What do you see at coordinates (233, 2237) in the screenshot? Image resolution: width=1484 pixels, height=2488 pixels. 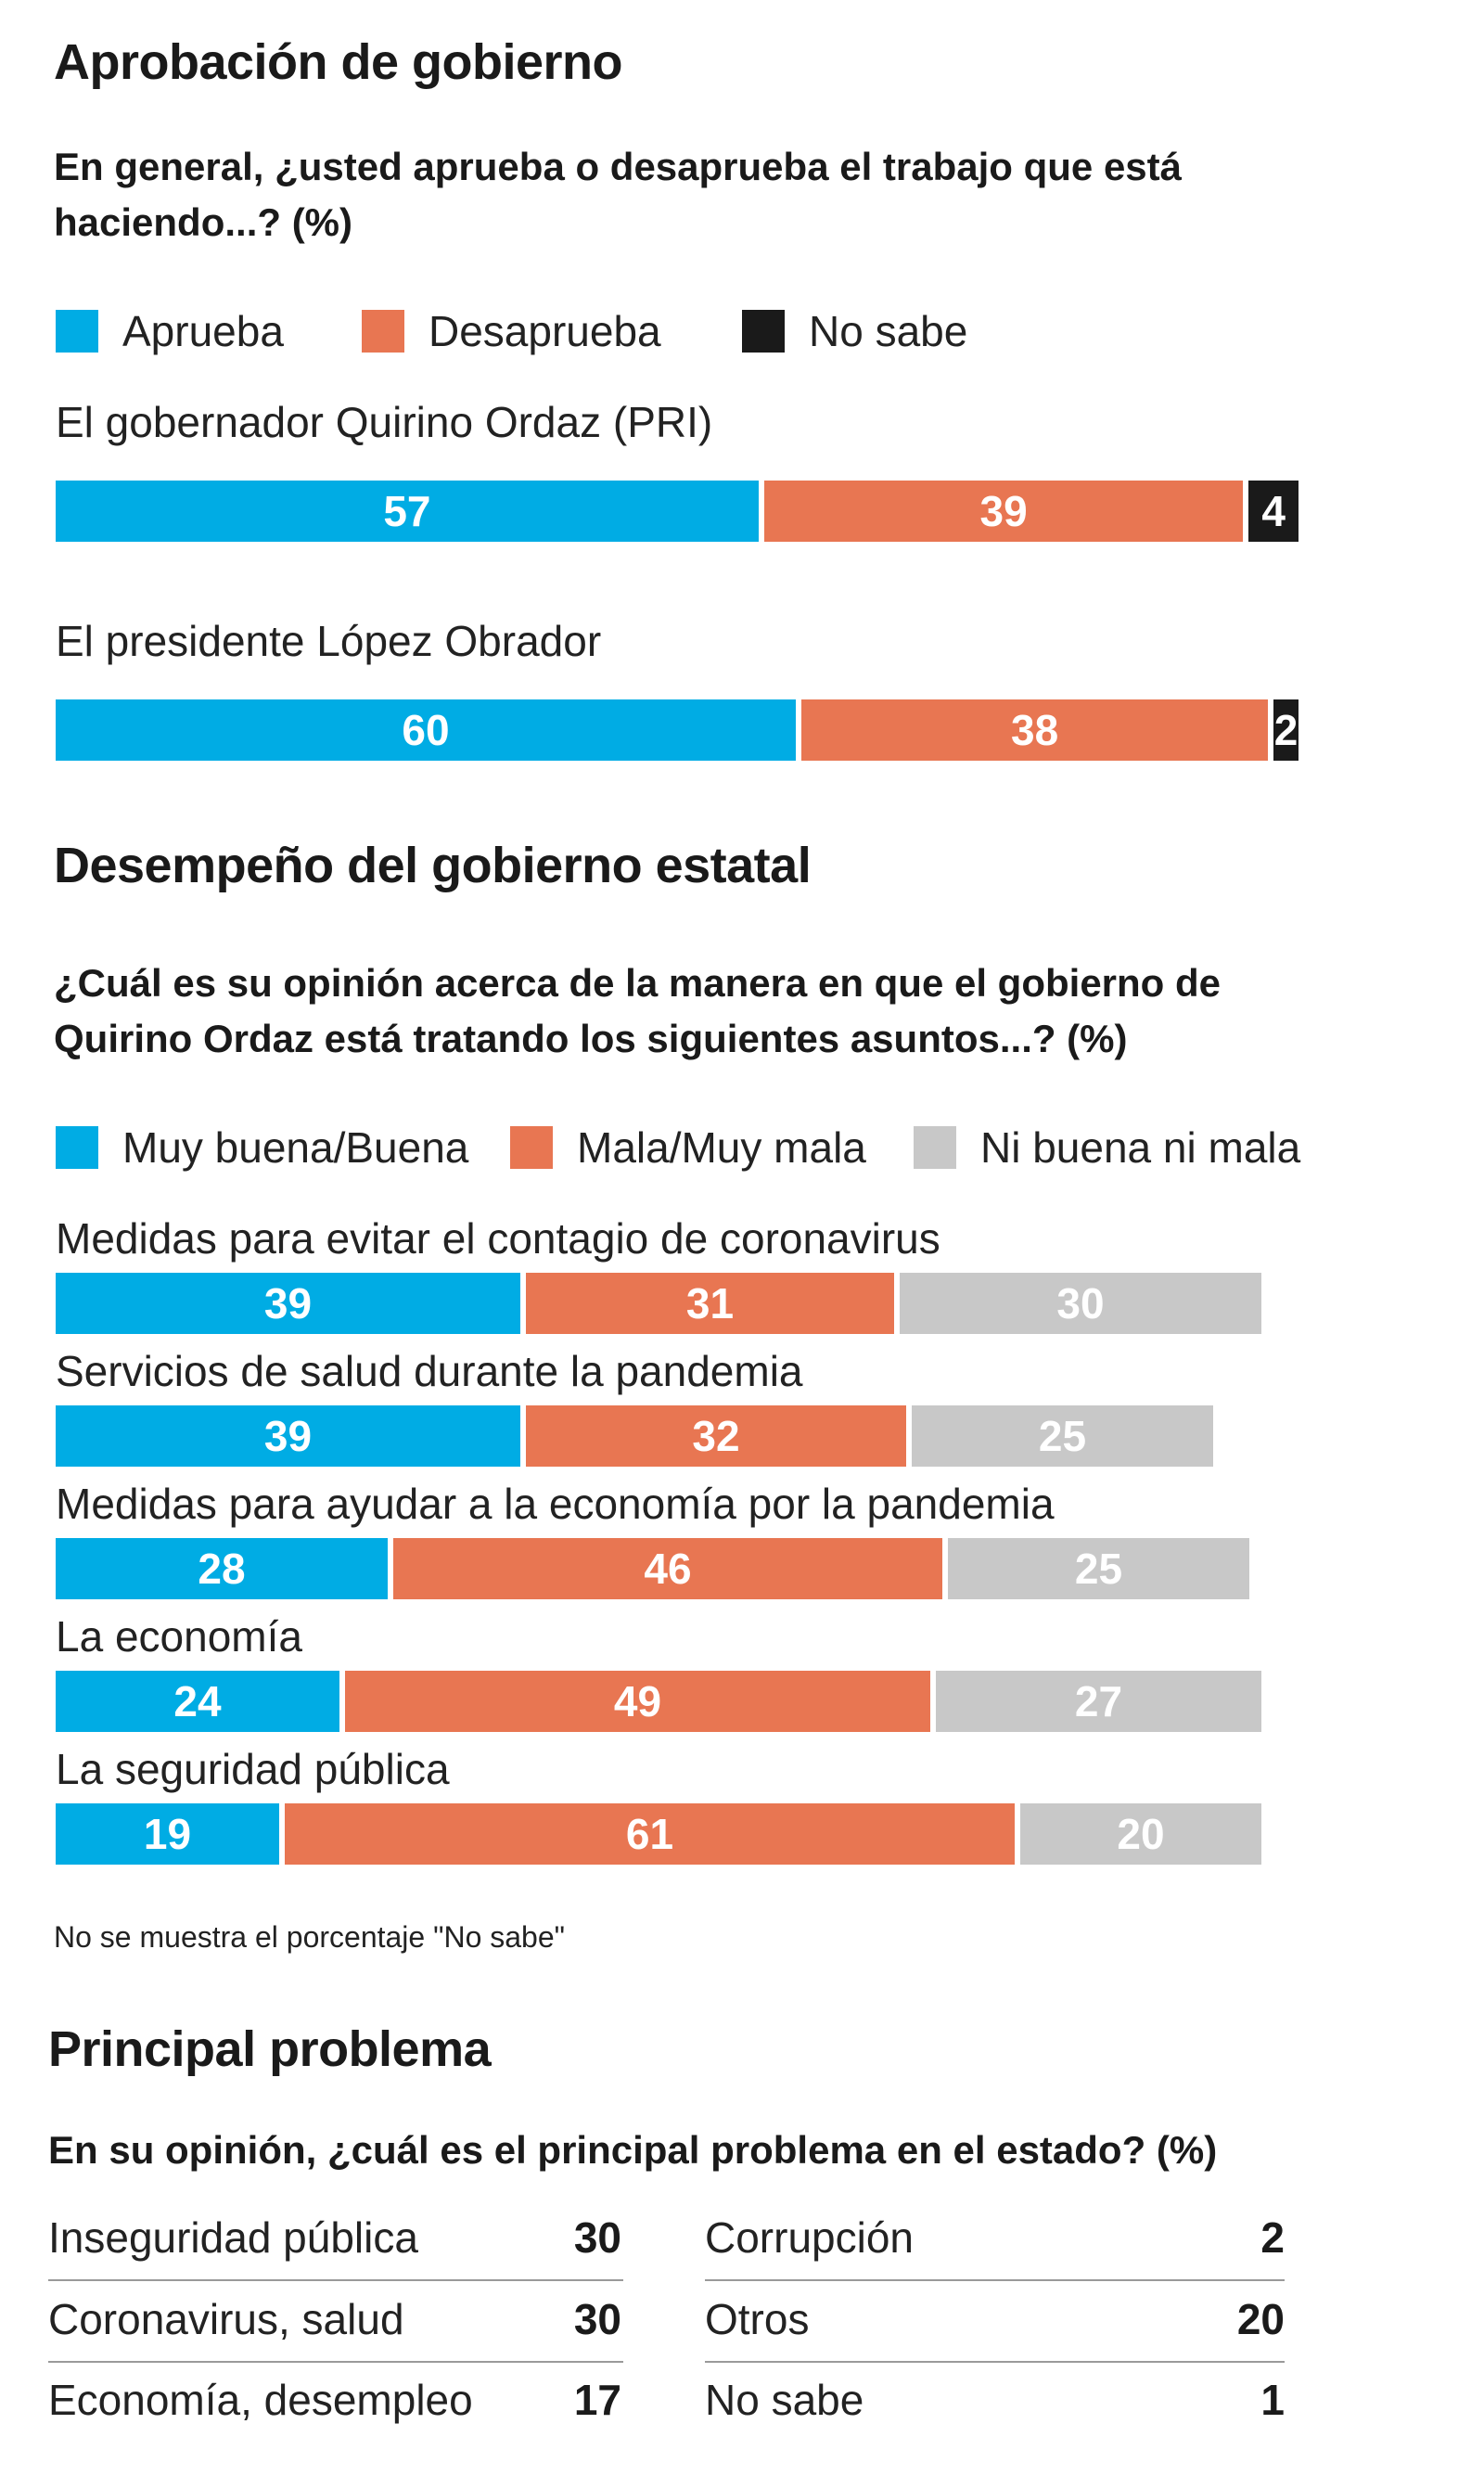 I see `problem-label-inseguridad-publica: Inseguridad pública` at bounding box center [233, 2237].